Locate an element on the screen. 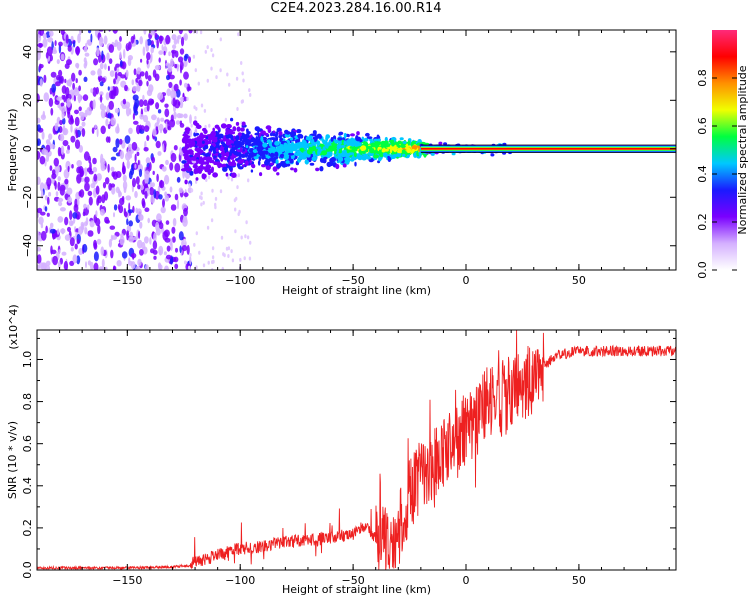 The width and height of the screenshot is (750, 600). y-tick-label: 40 is located at coordinates (27, 52).